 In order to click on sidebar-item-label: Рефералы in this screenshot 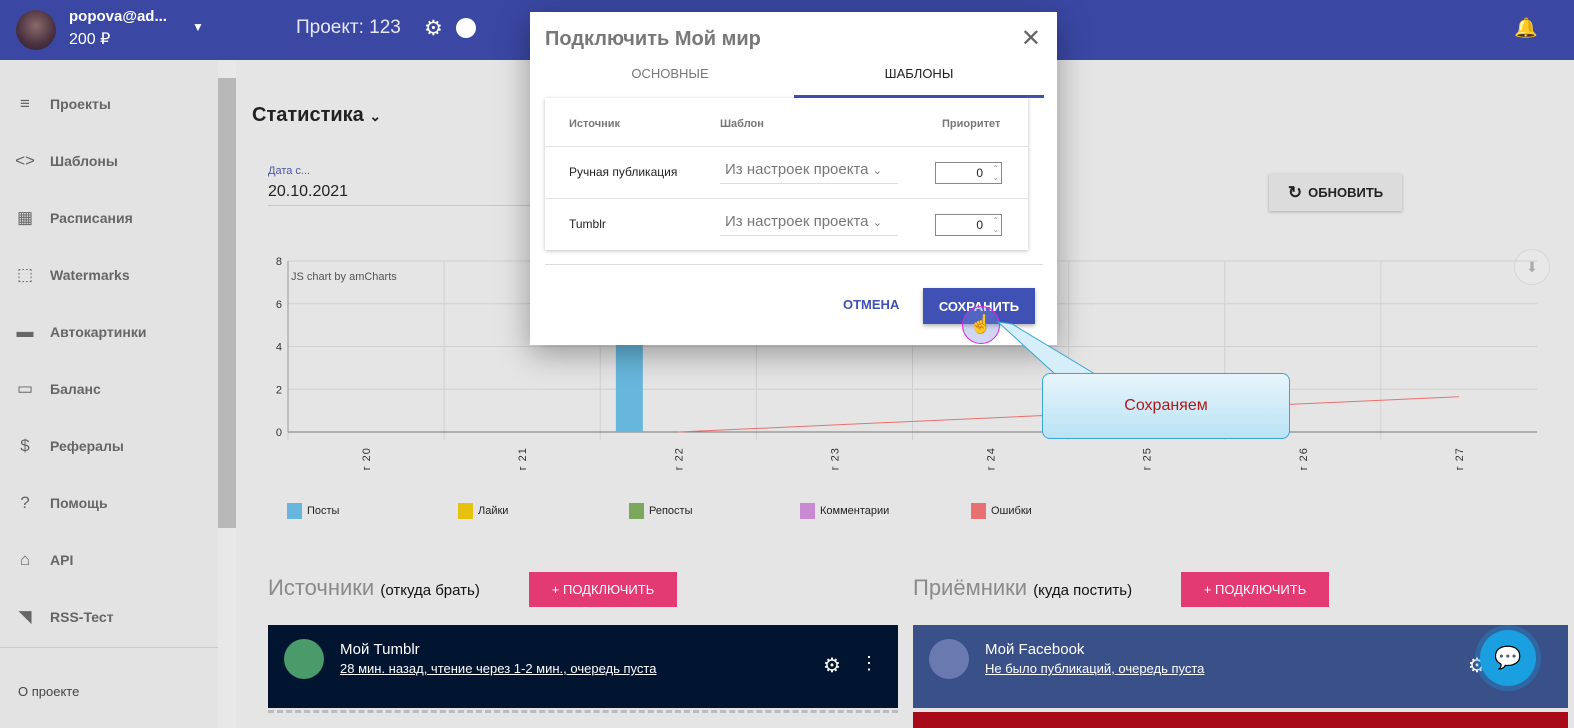, I will do `click(87, 446)`.